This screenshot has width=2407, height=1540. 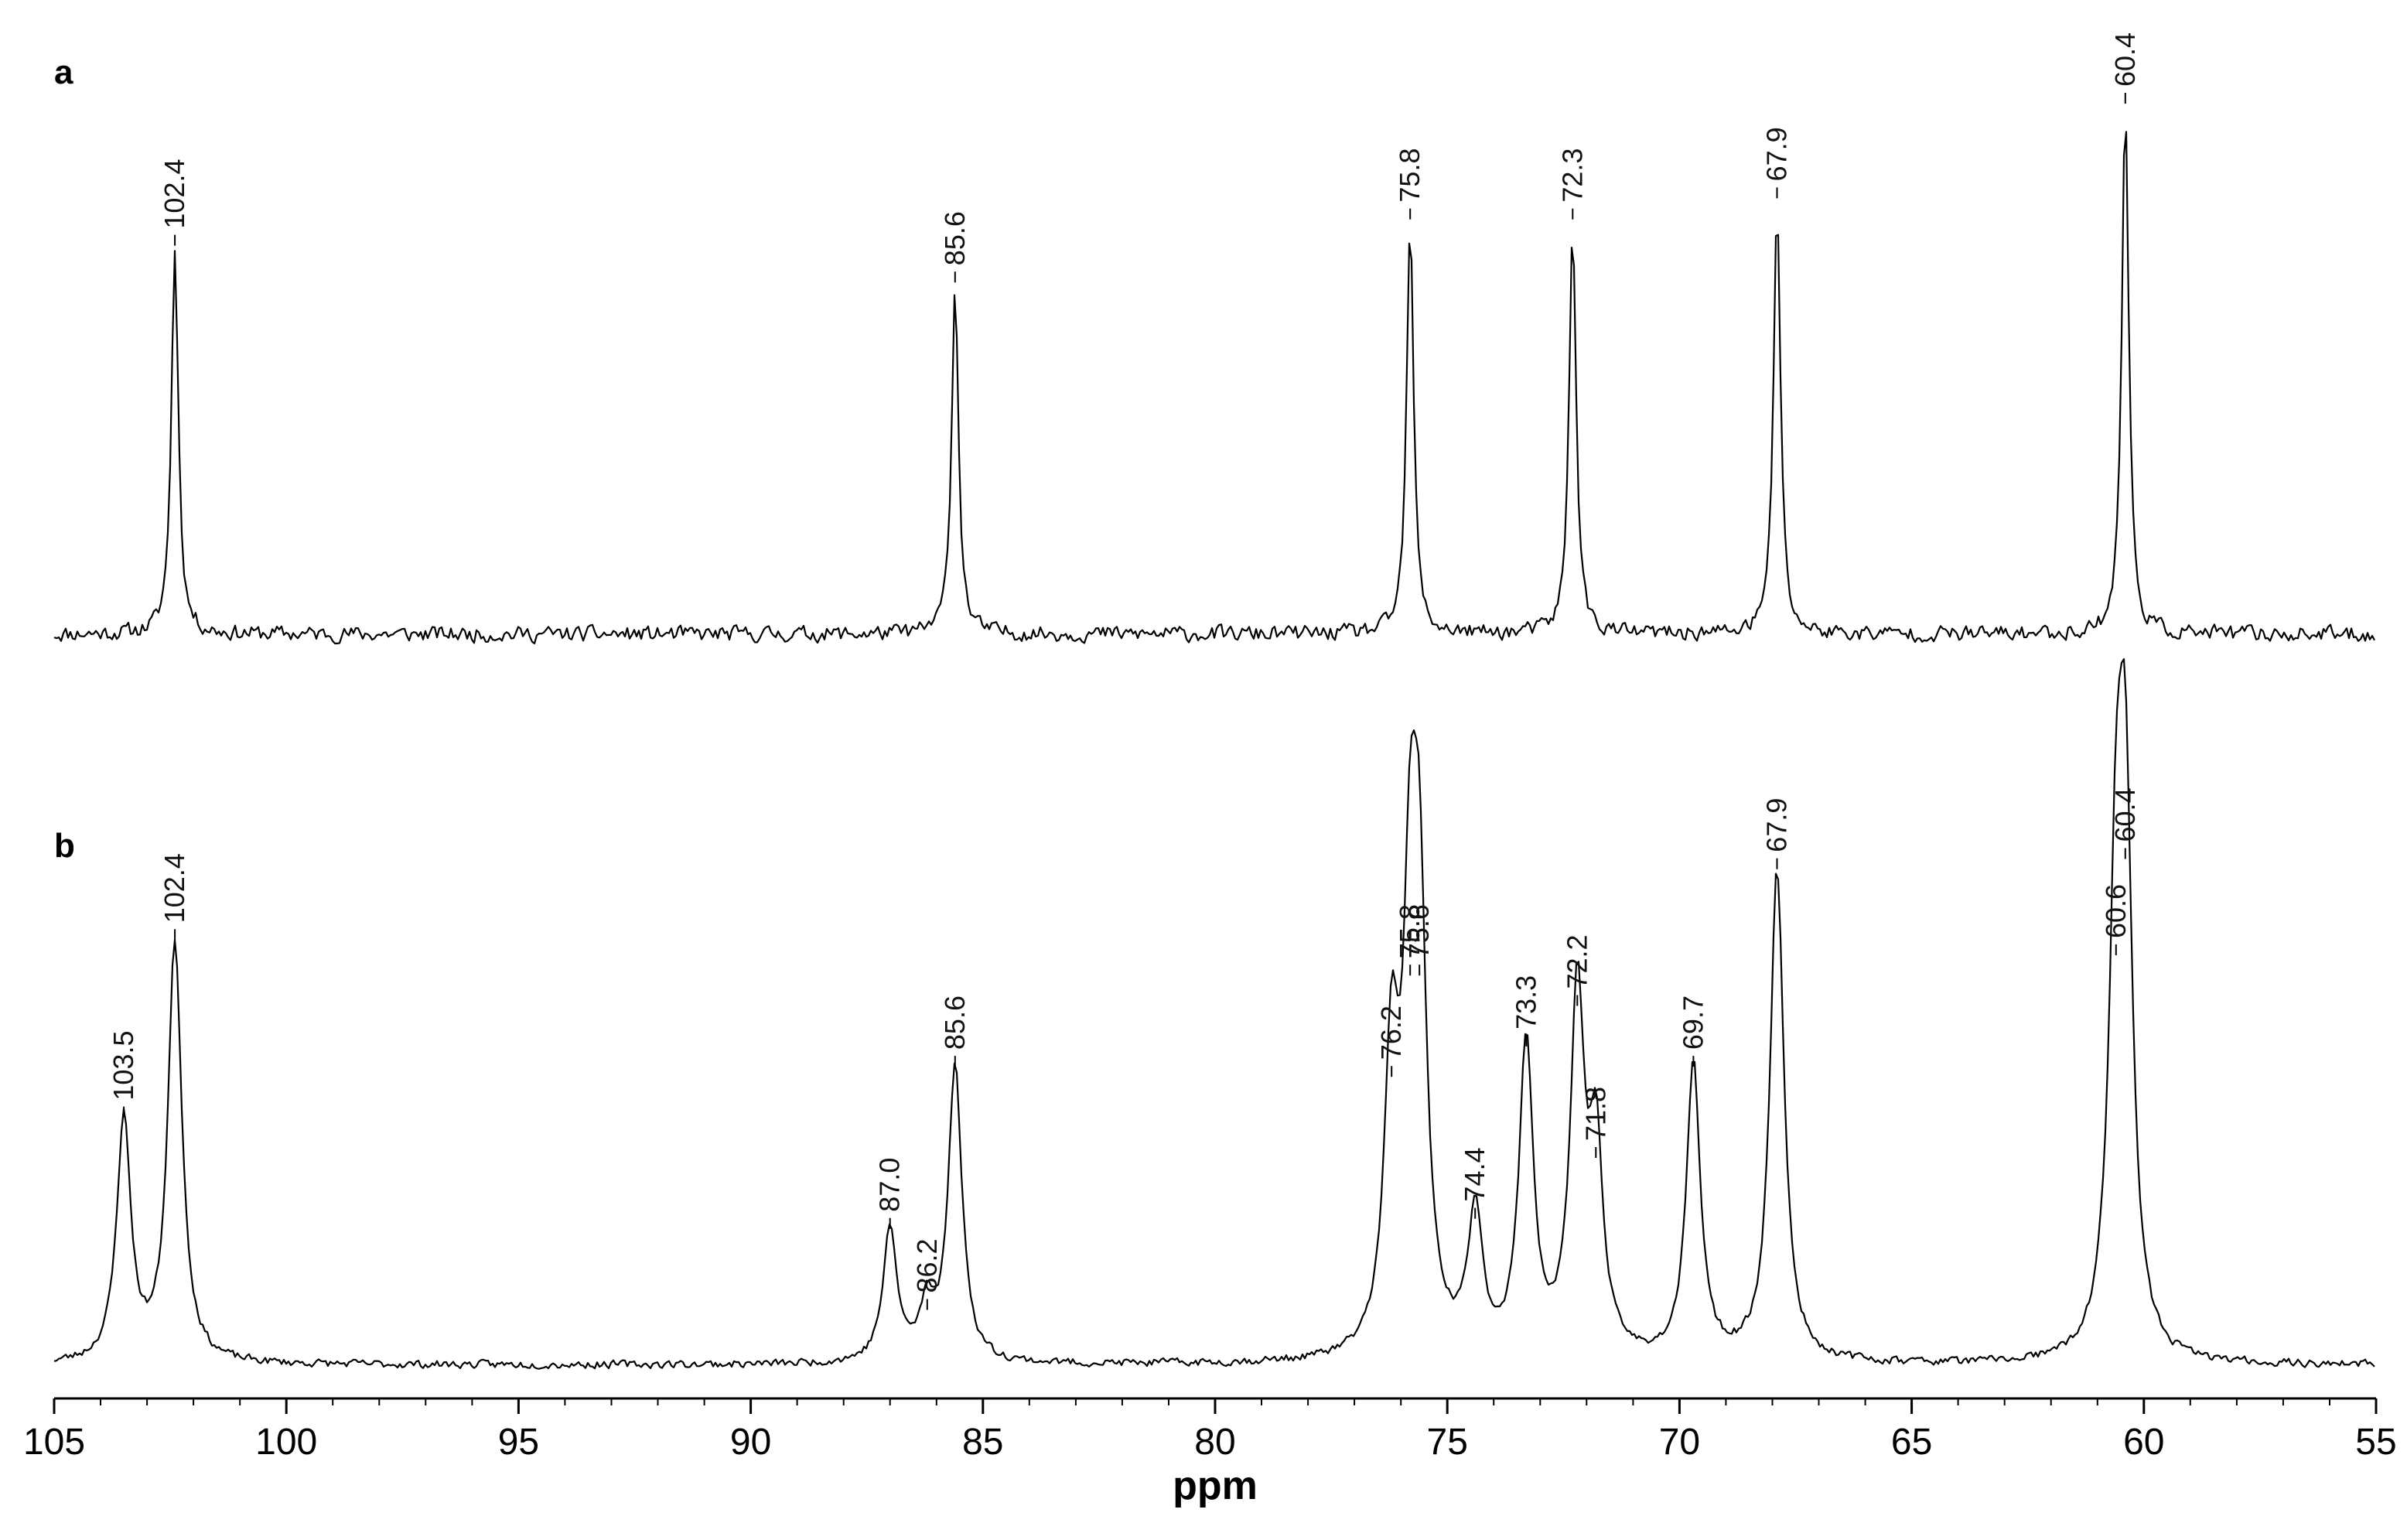 What do you see at coordinates (2116, 911) in the screenshot?
I see `peak-label: 60.6` at bounding box center [2116, 911].